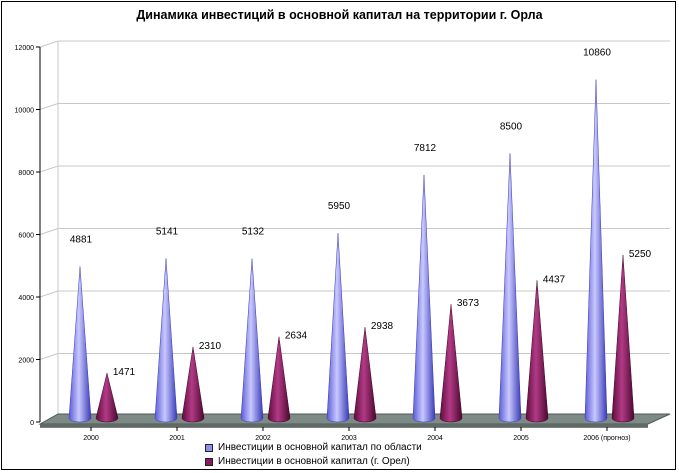 The image size is (679, 473). Describe the element at coordinates (320, 447) in the screenshot. I see `legend-label-region: Инвестиции в основной капитал по области` at that location.